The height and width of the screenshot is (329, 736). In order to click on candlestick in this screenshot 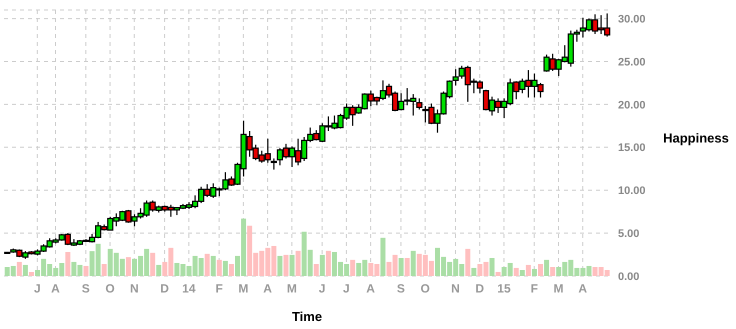, I will do `click(273, 164)`.